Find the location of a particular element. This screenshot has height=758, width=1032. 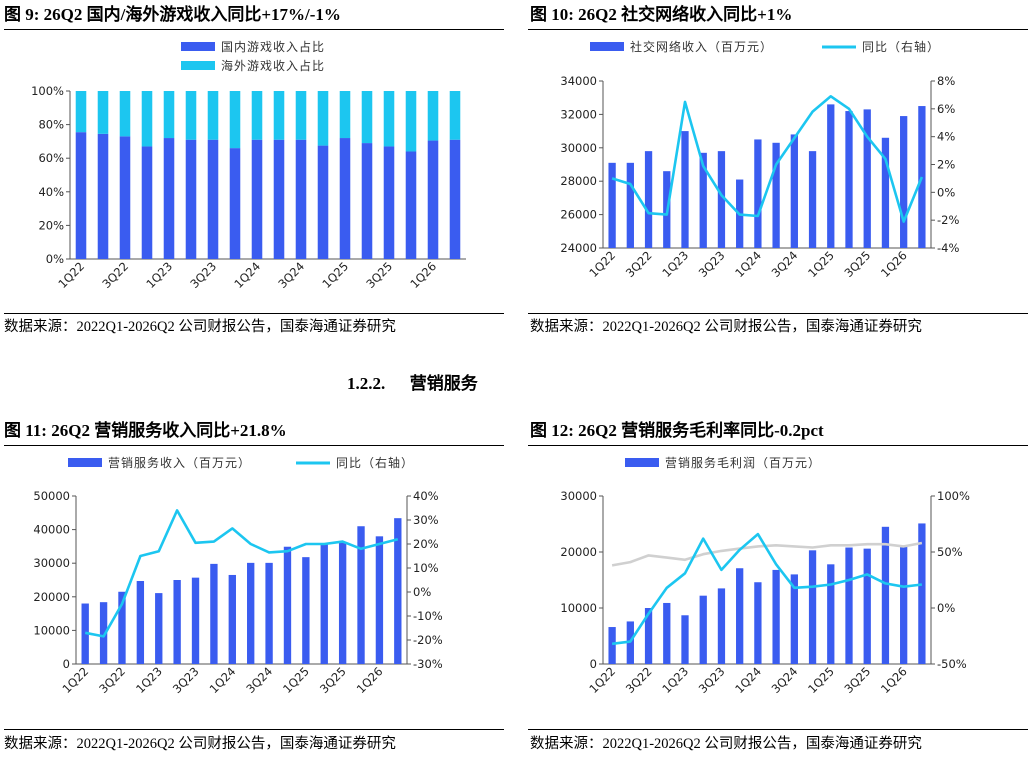

legend-label: 同比（右轴） is located at coordinates (901, 46).